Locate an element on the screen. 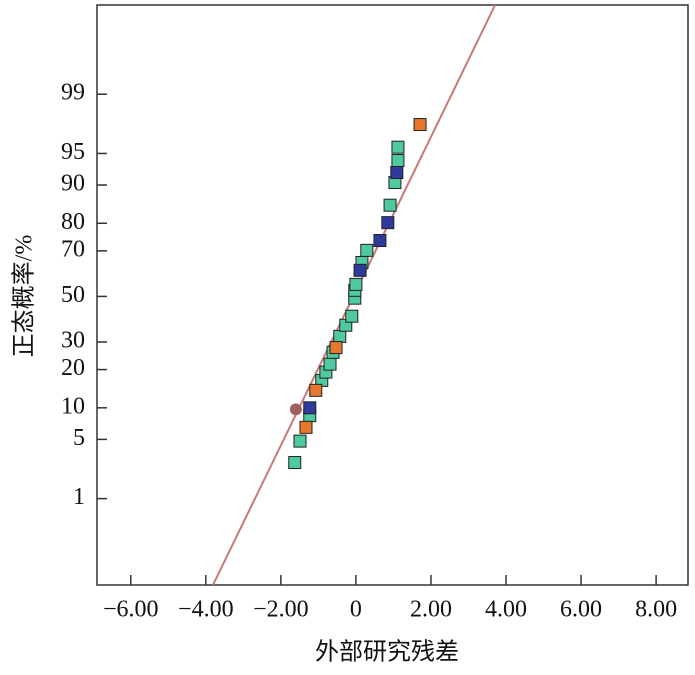  x-tick-label: −4.00 is located at coordinates (206, 610).